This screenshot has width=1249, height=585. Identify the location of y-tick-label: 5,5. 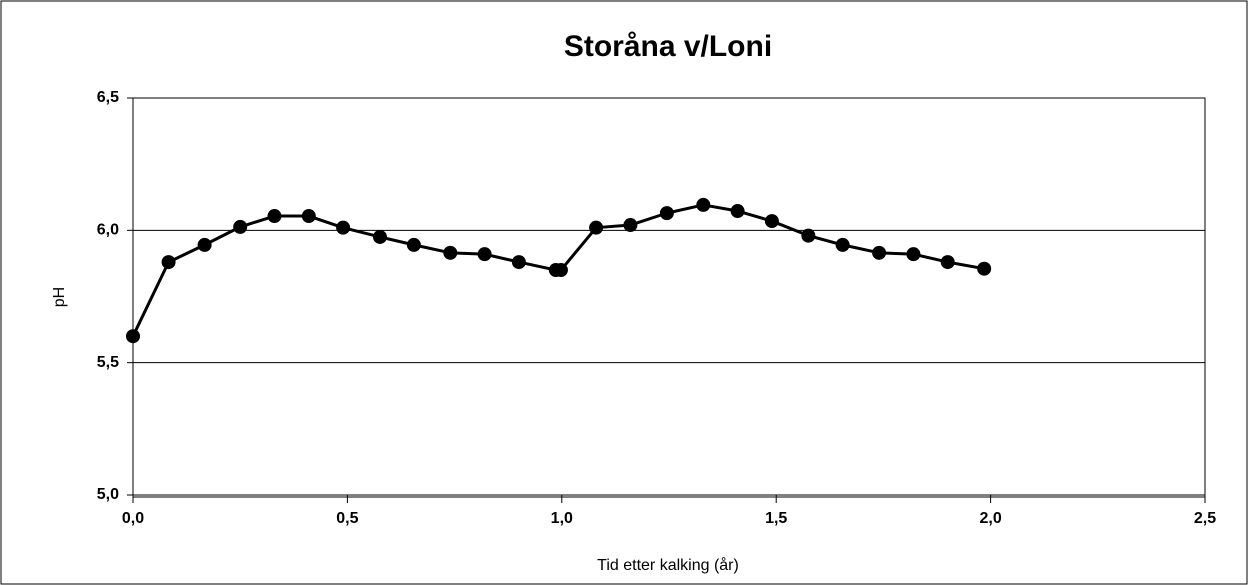
(108, 362).